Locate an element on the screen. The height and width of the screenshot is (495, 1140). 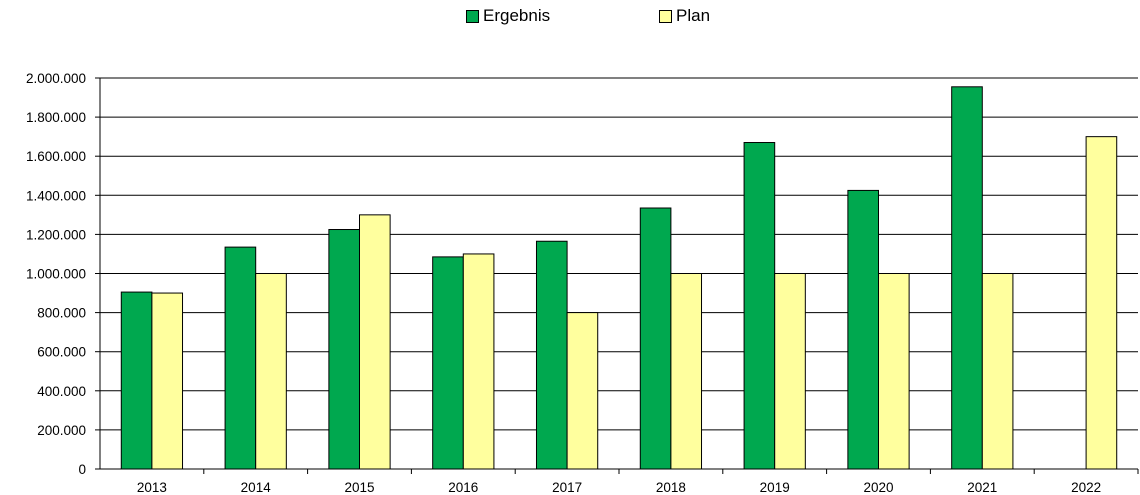
x-tick-label: 2019 is located at coordinates (775, 487).